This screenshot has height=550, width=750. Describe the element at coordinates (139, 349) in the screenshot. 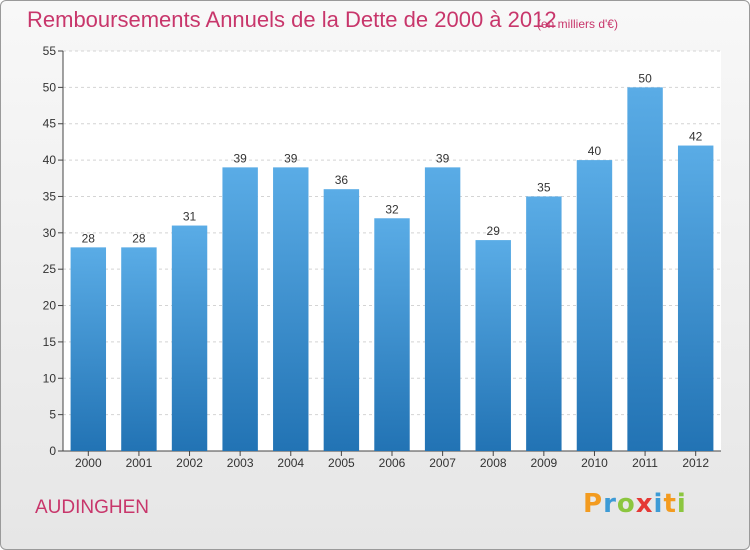

I see `bar-2001` at that location.